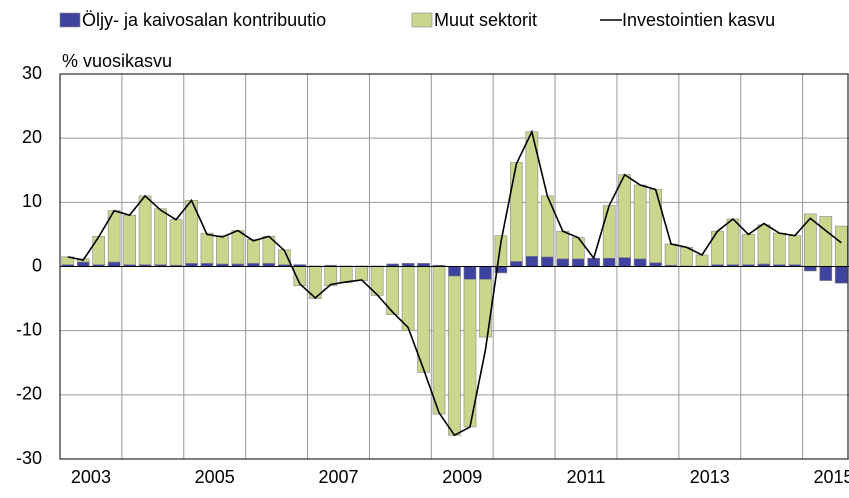 The width and height of the screenshot is (849, 498). Describe the element at coordinates (586, 477) in the screenshot. I see `x-tick-label: 2011` at that location.